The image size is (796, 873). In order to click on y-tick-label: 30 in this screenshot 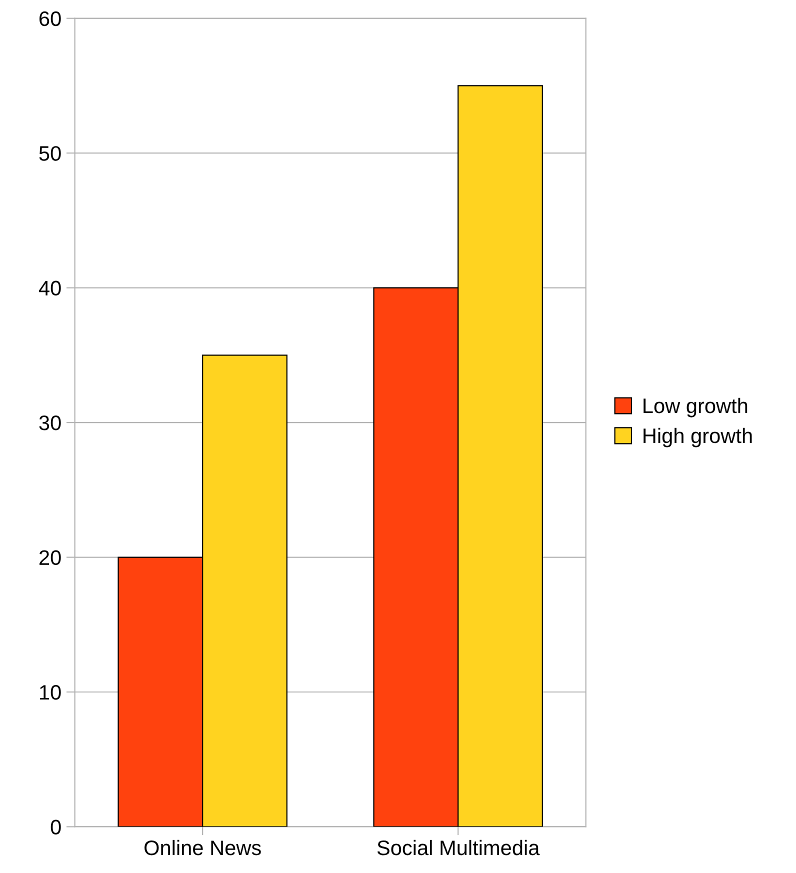, I will do `click(50, 423)`.